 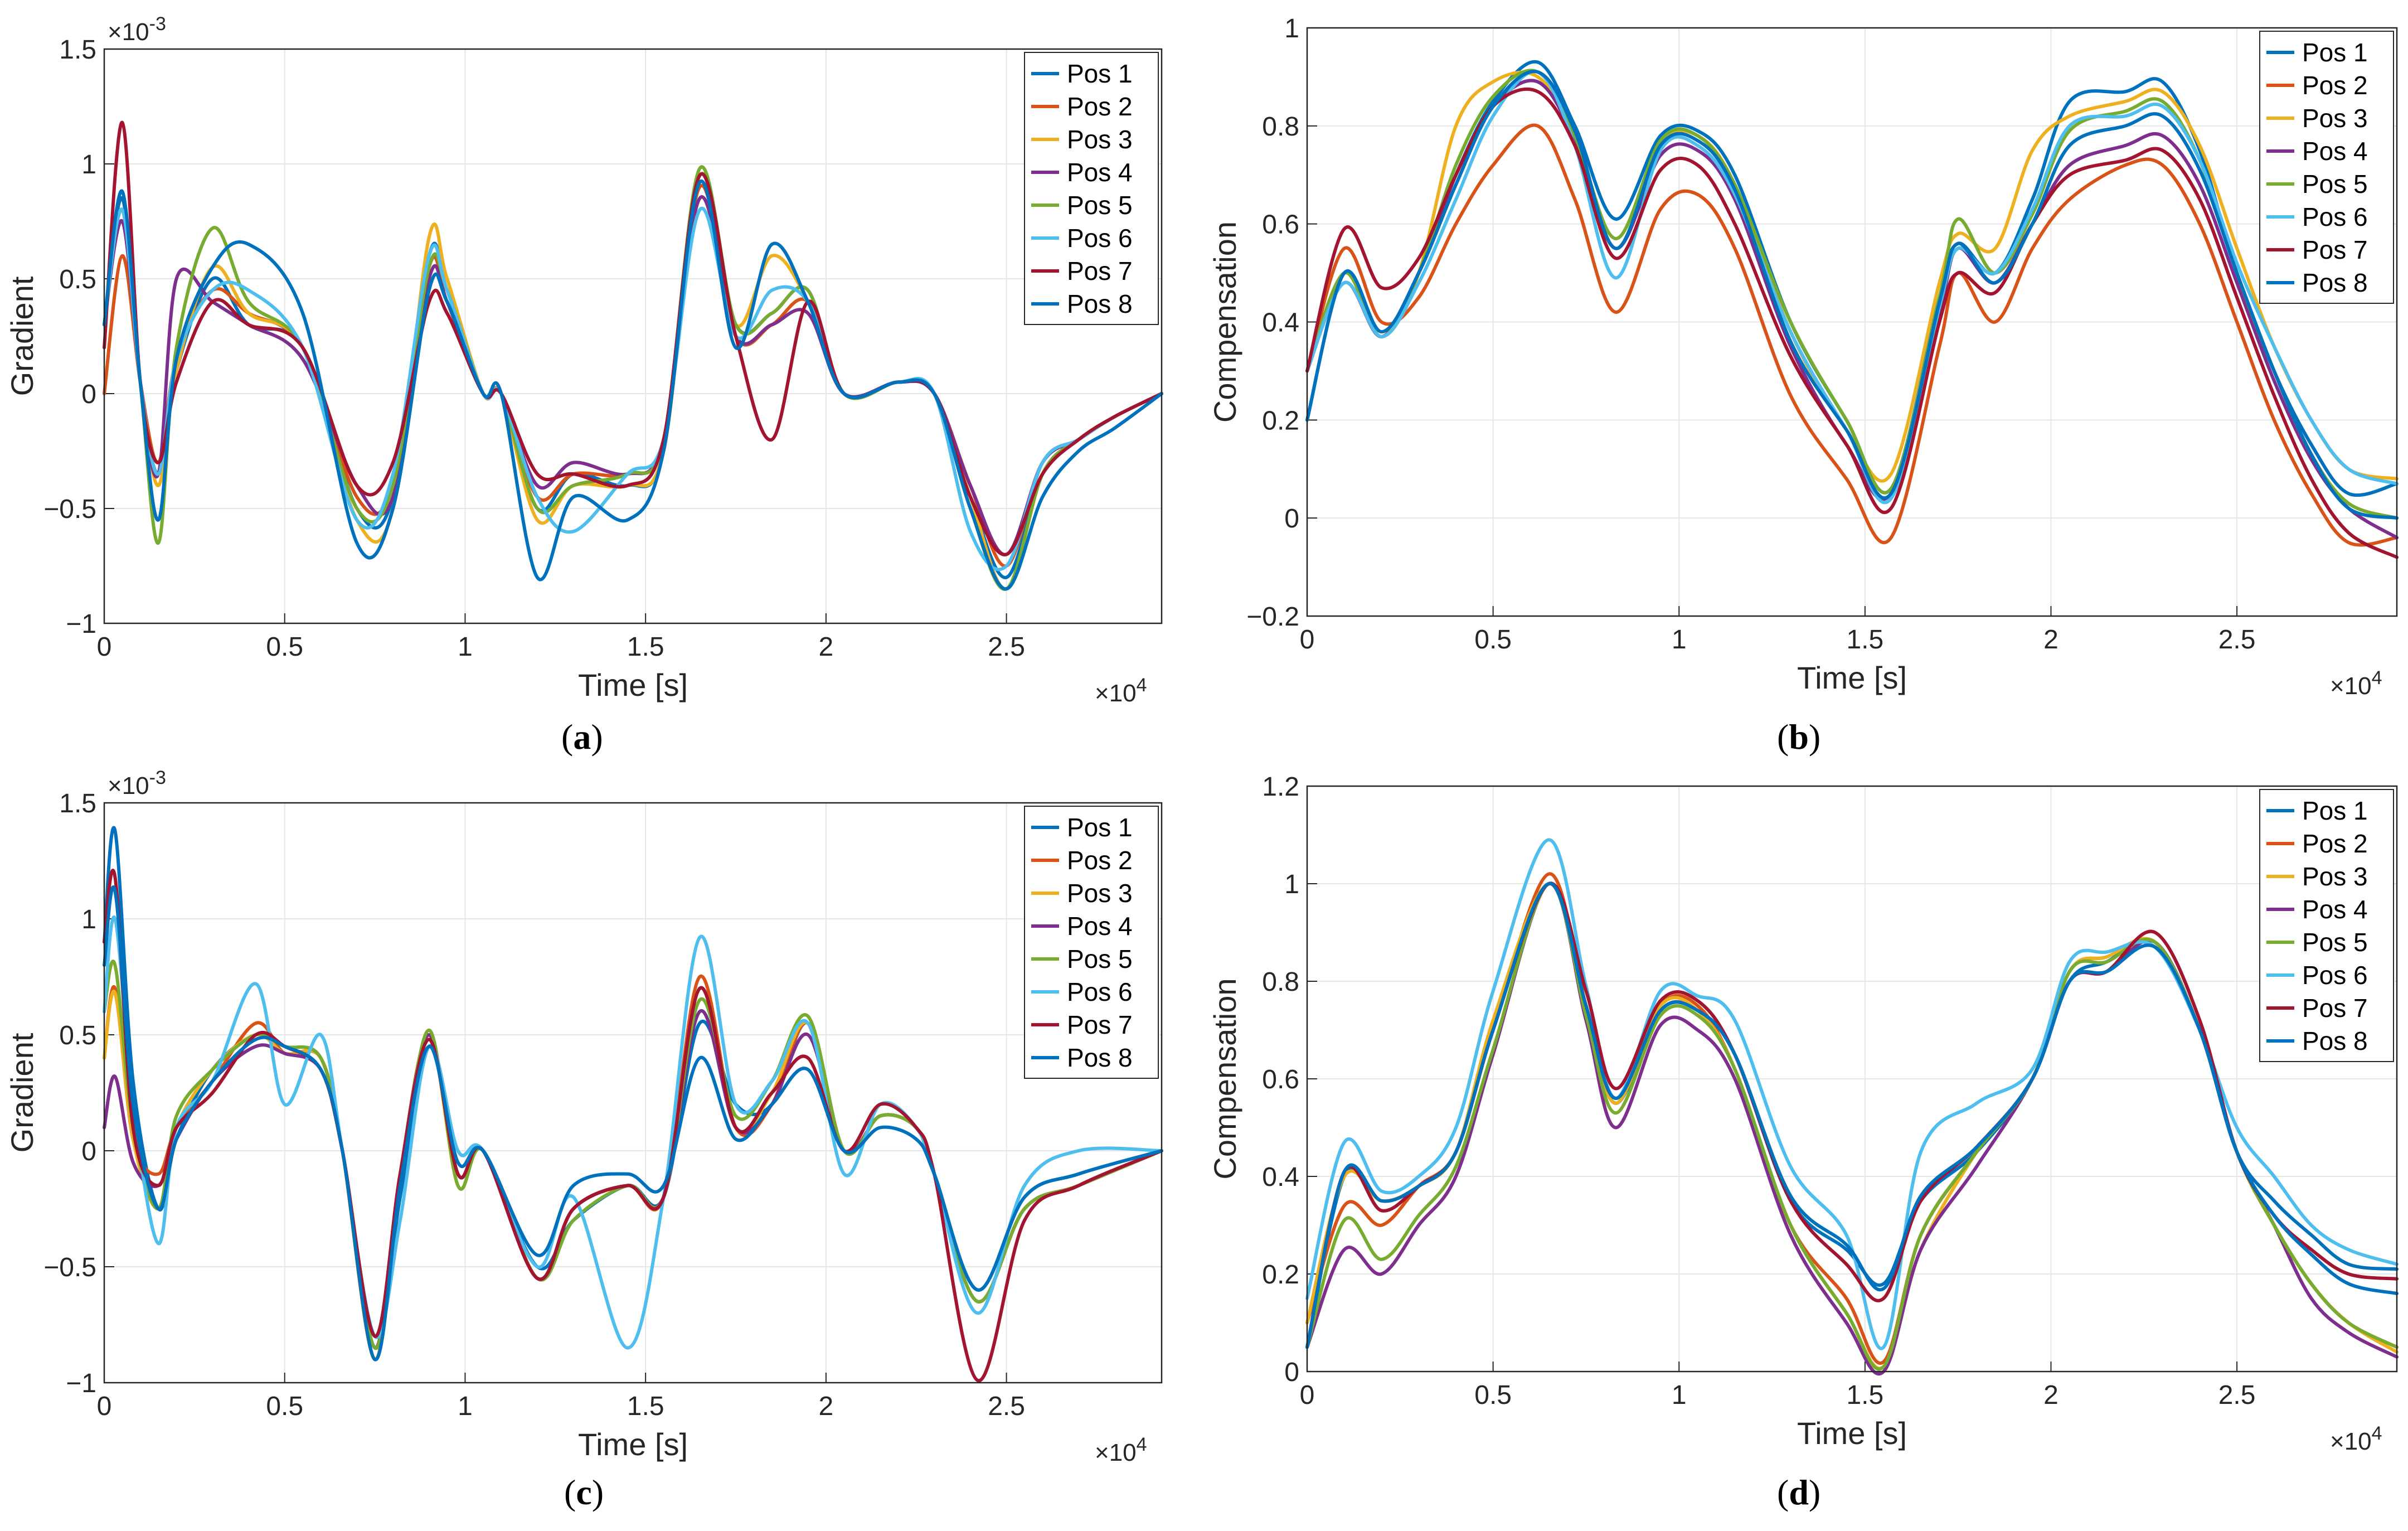 I want to click on y-tick-label: 1.2, so click(x=1281, y=787).